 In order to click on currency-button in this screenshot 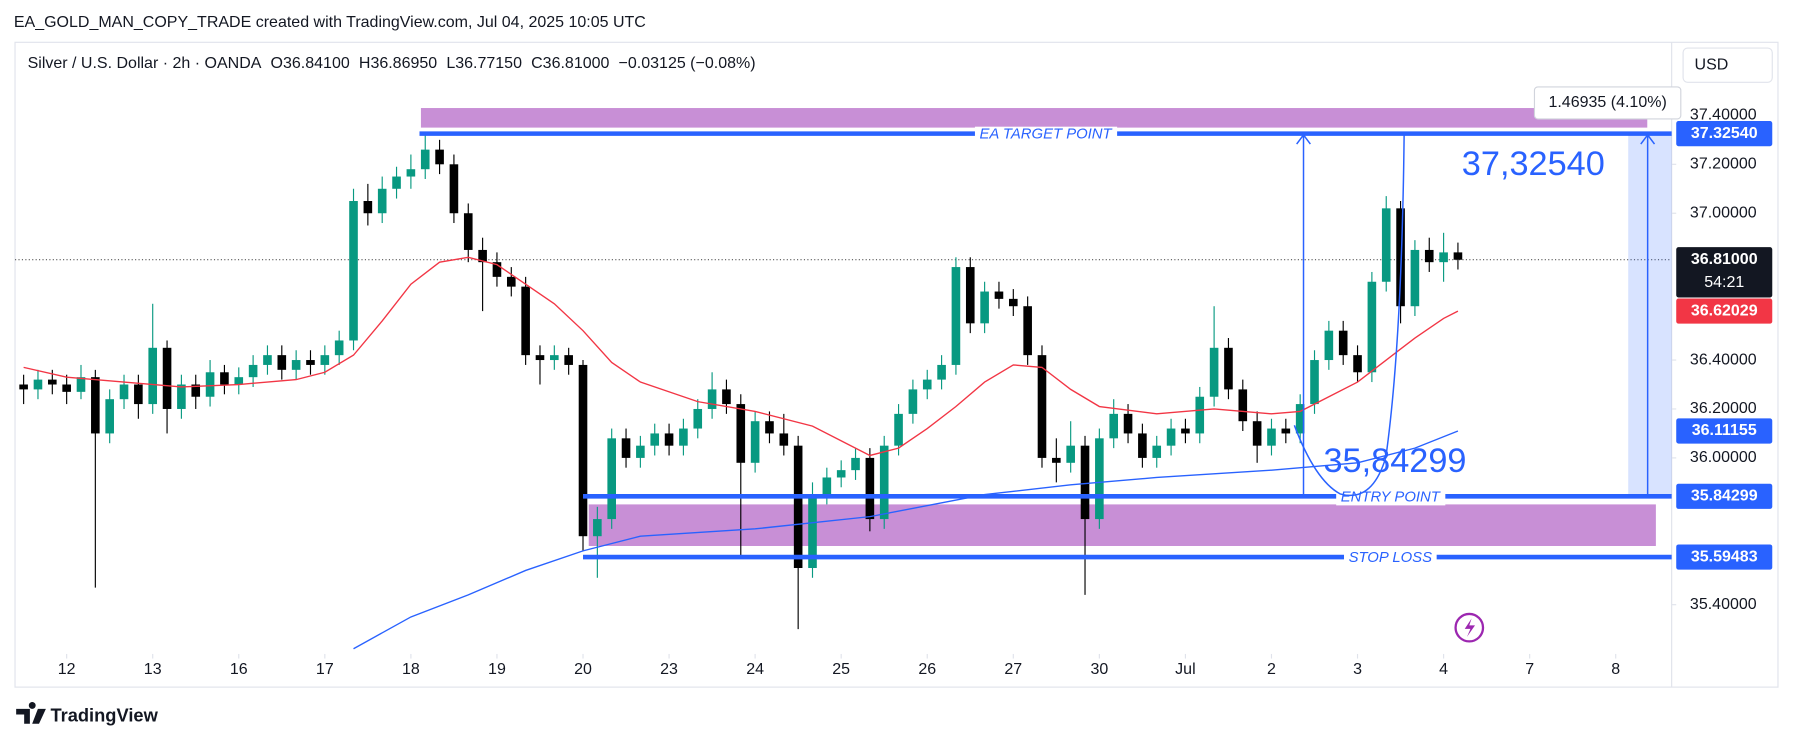, I will do `click(1727, 65)`.